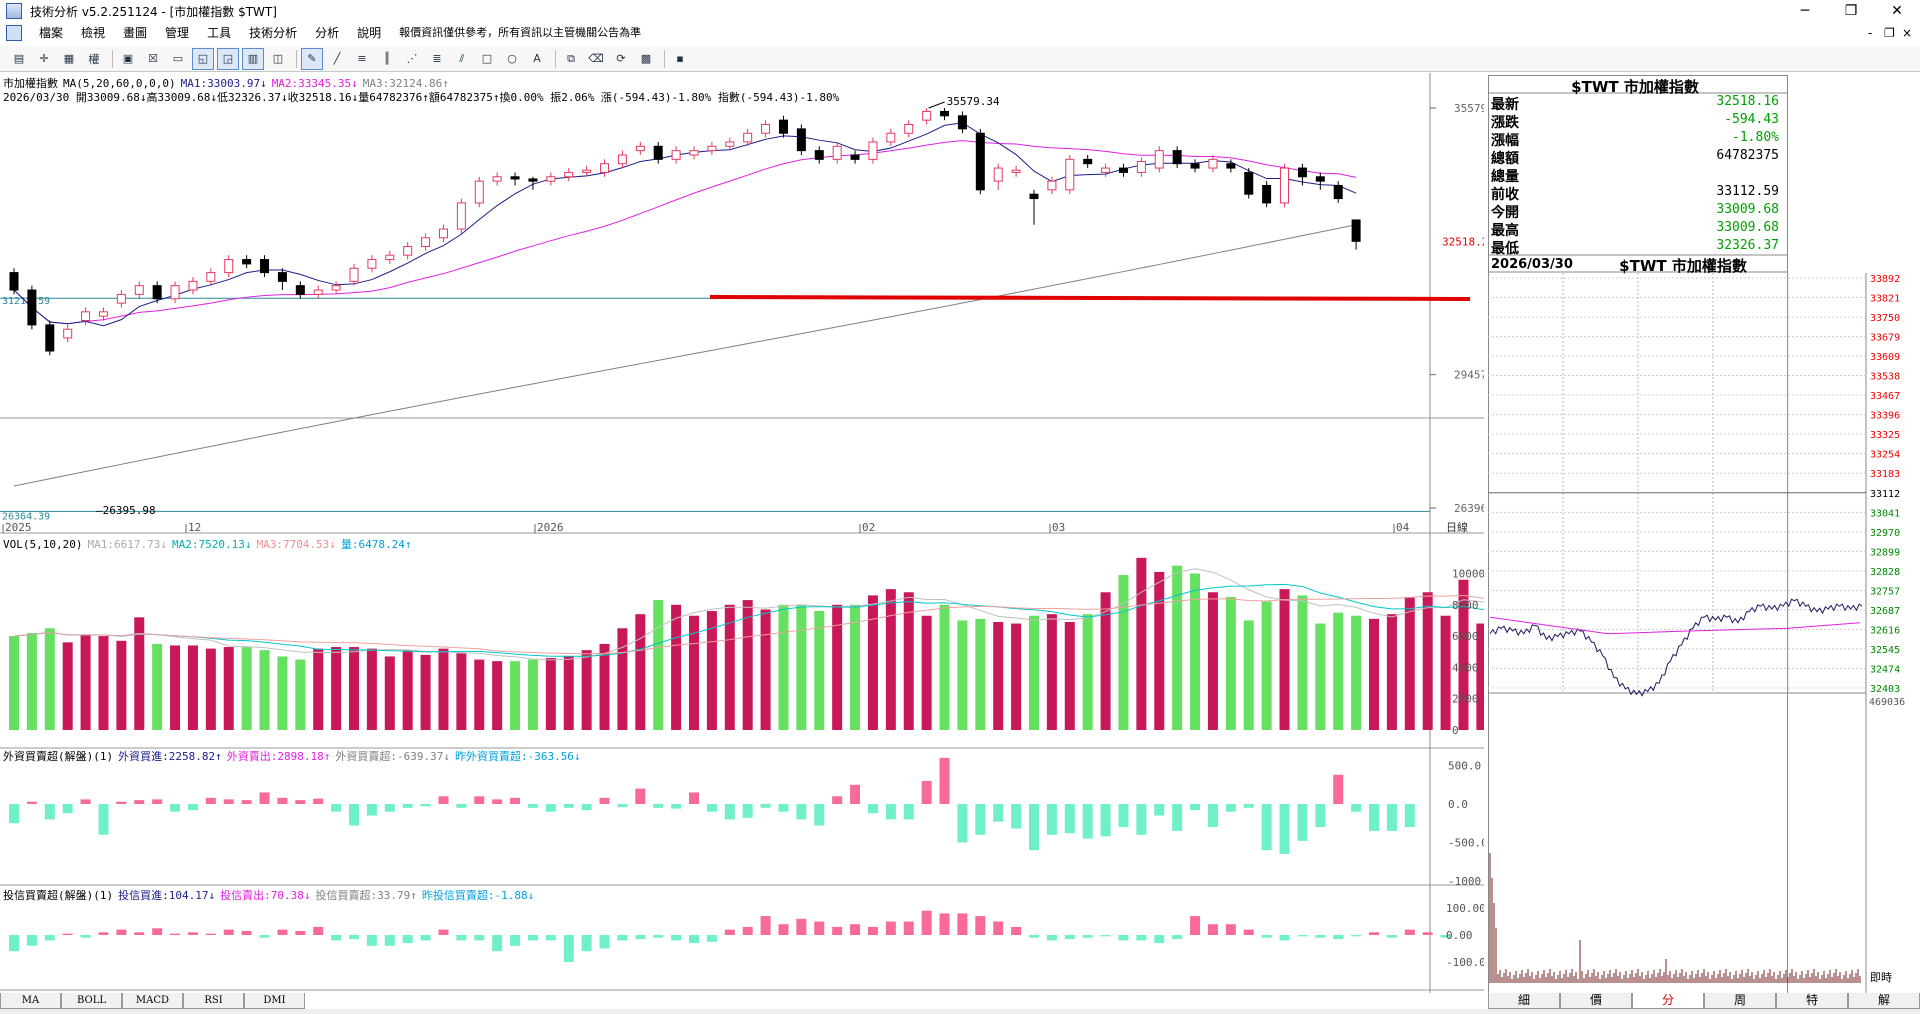 This screenshot has width=1920, height=1014. What do you see at coordinates (387, 58) in the screenshot?
I see `bars-icon: ║` at bounding box center [387, 58].